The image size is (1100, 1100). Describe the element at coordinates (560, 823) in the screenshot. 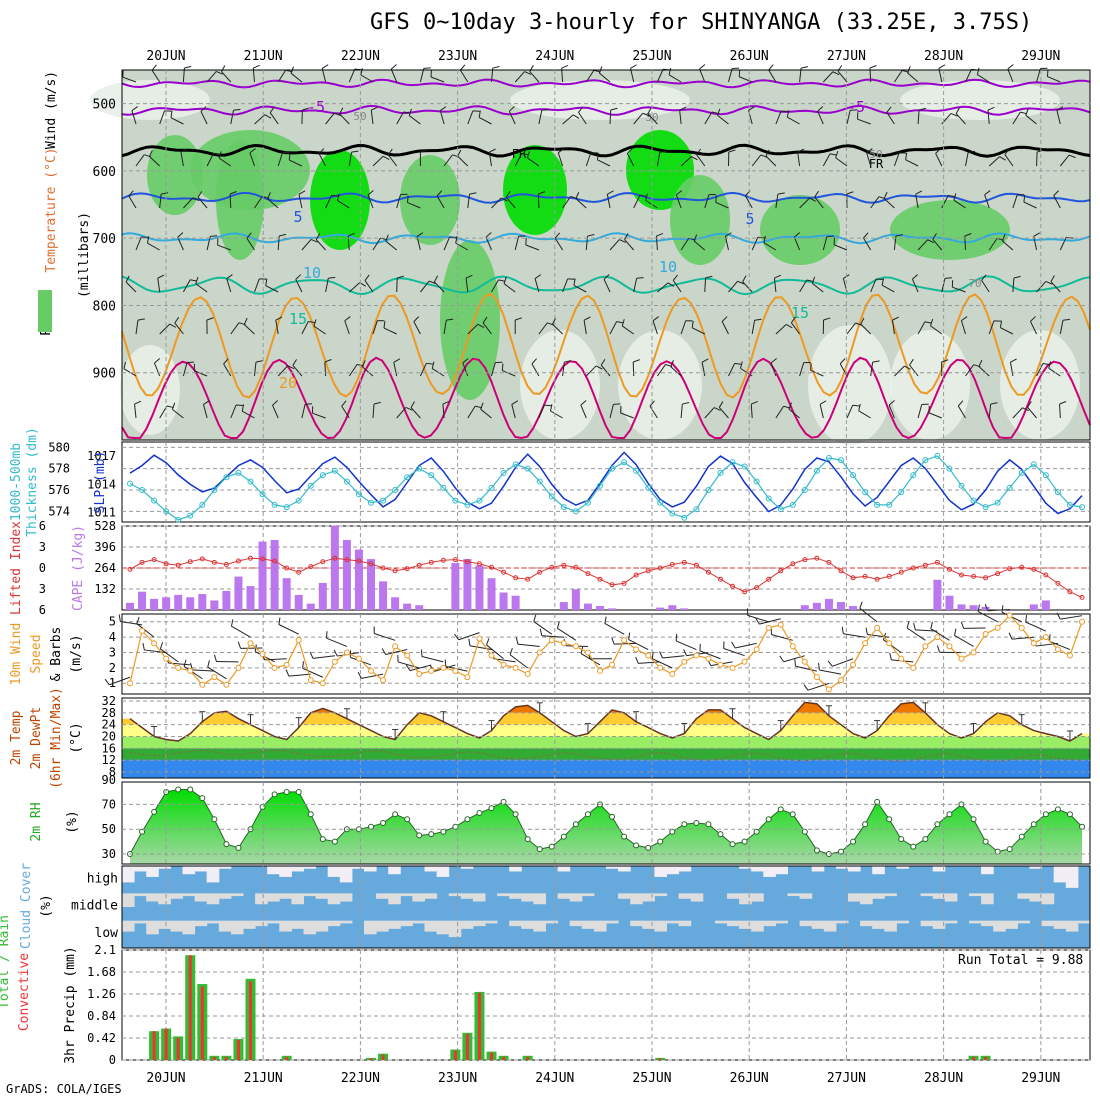

I see `rh2m-panel: 30 50 70 2m RH (%)` at that location.